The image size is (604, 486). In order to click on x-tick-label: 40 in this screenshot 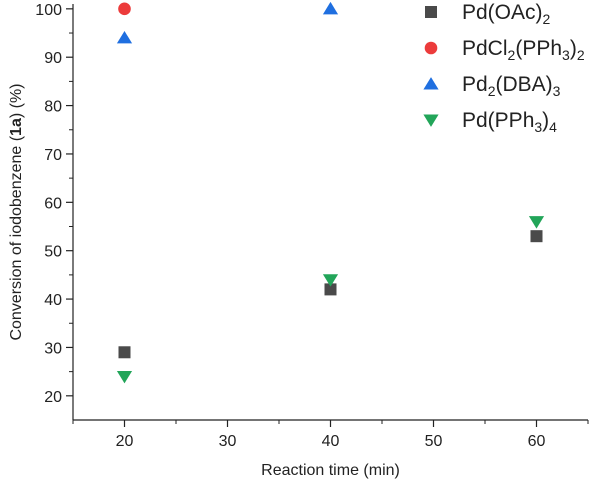, I will do `click(331, 441)`.